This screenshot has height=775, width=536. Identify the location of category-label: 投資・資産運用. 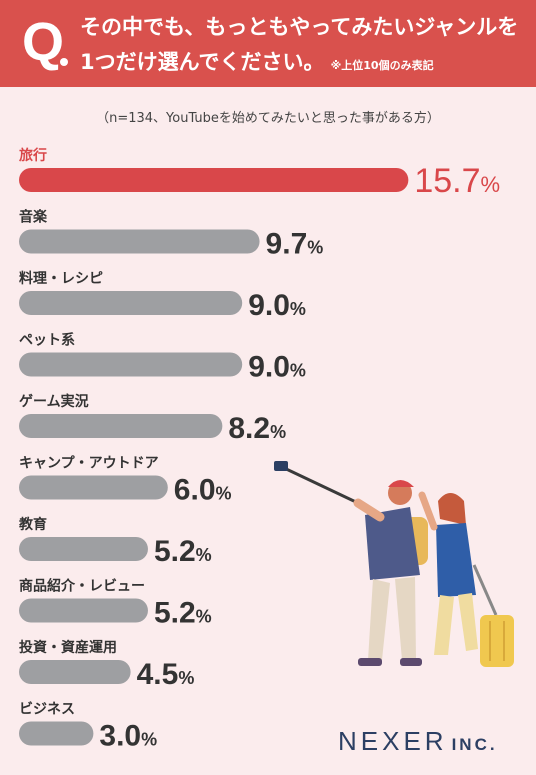
(68, 647).